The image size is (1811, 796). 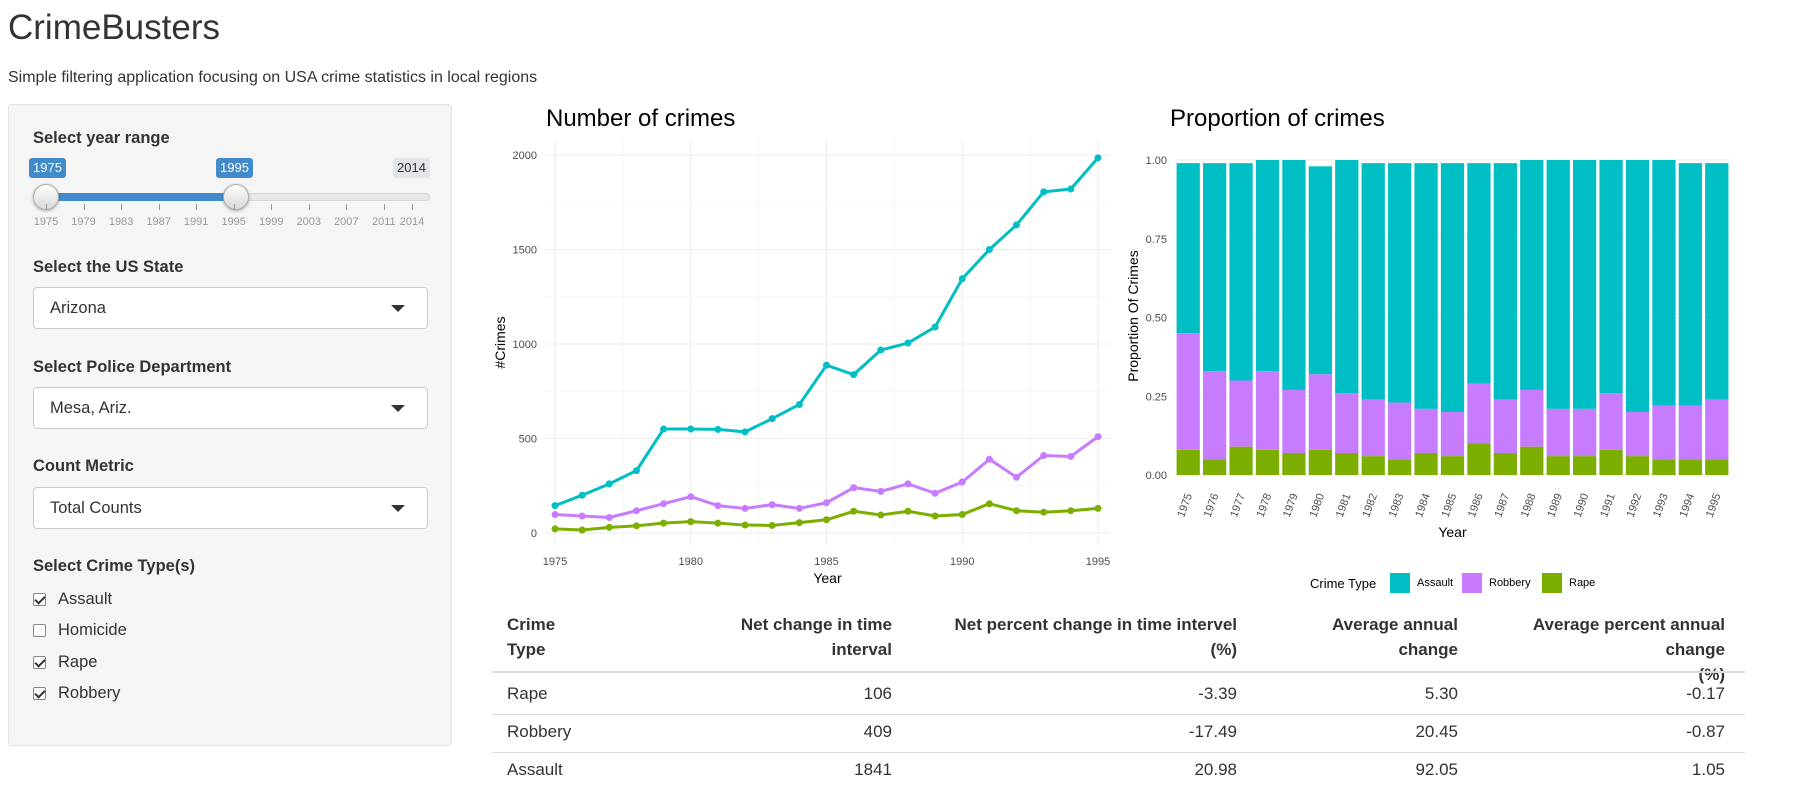 What do you see at coordinates (72, 599) in the screenshot?
I see `crime-type-checkbox-assault: Assault` at bounding box center [72, 599].